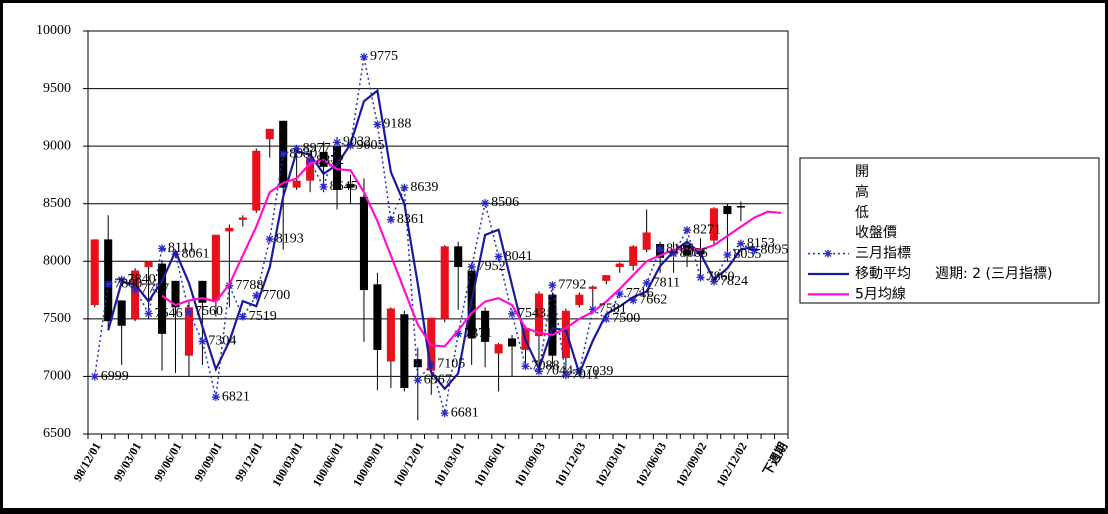  Describe the element at coordinates (86, 462) in the screenshot. I see `x-tick-label: 98/12/01` at that location.